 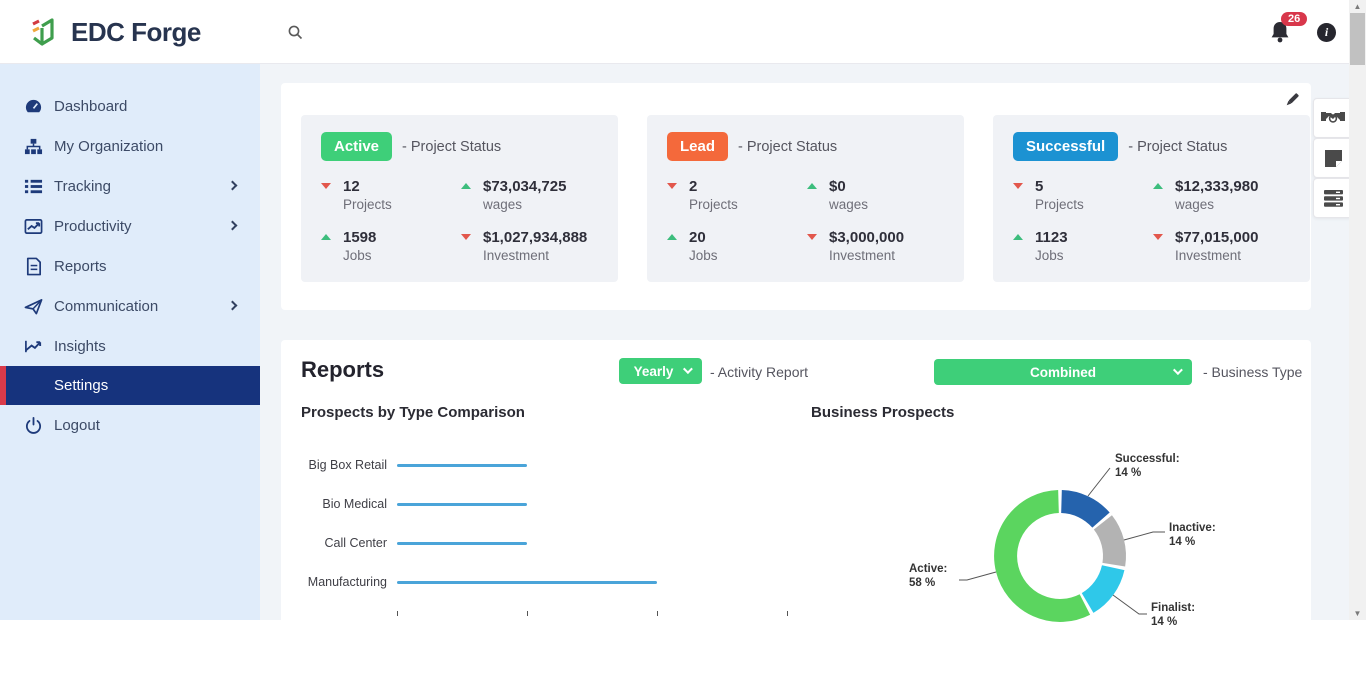 What do you see at coordinates (130, 425) in the screenshot?
I see `sidebar-item-logout: Logout` at bounding box center [130, 425].